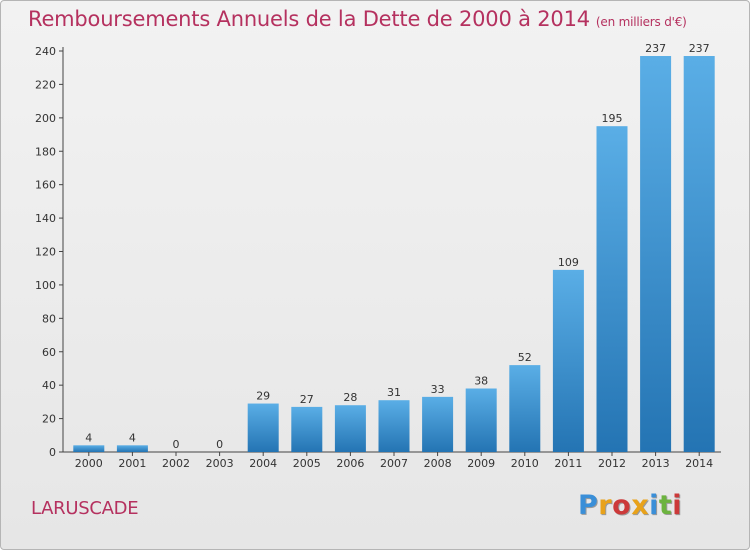  Describe the element at coordinates (263, 396) in the screenshot. I see `value-label-2004: 29` at that location.